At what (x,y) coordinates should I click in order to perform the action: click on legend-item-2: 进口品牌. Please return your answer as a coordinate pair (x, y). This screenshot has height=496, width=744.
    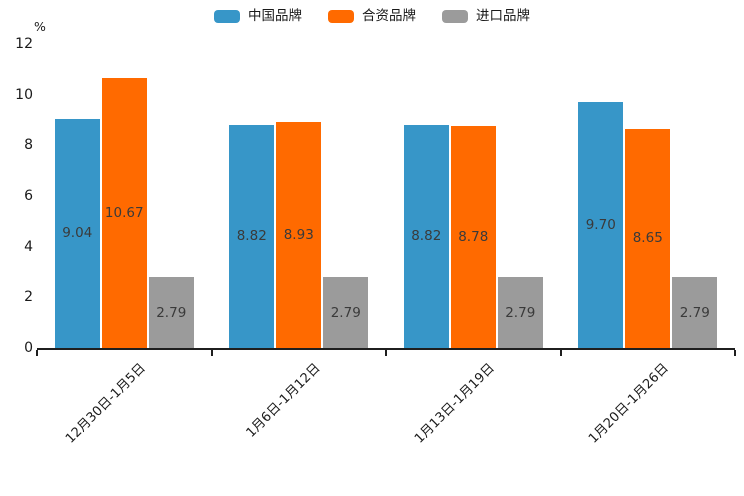
    Looking at the image, I should click on (486, 16).